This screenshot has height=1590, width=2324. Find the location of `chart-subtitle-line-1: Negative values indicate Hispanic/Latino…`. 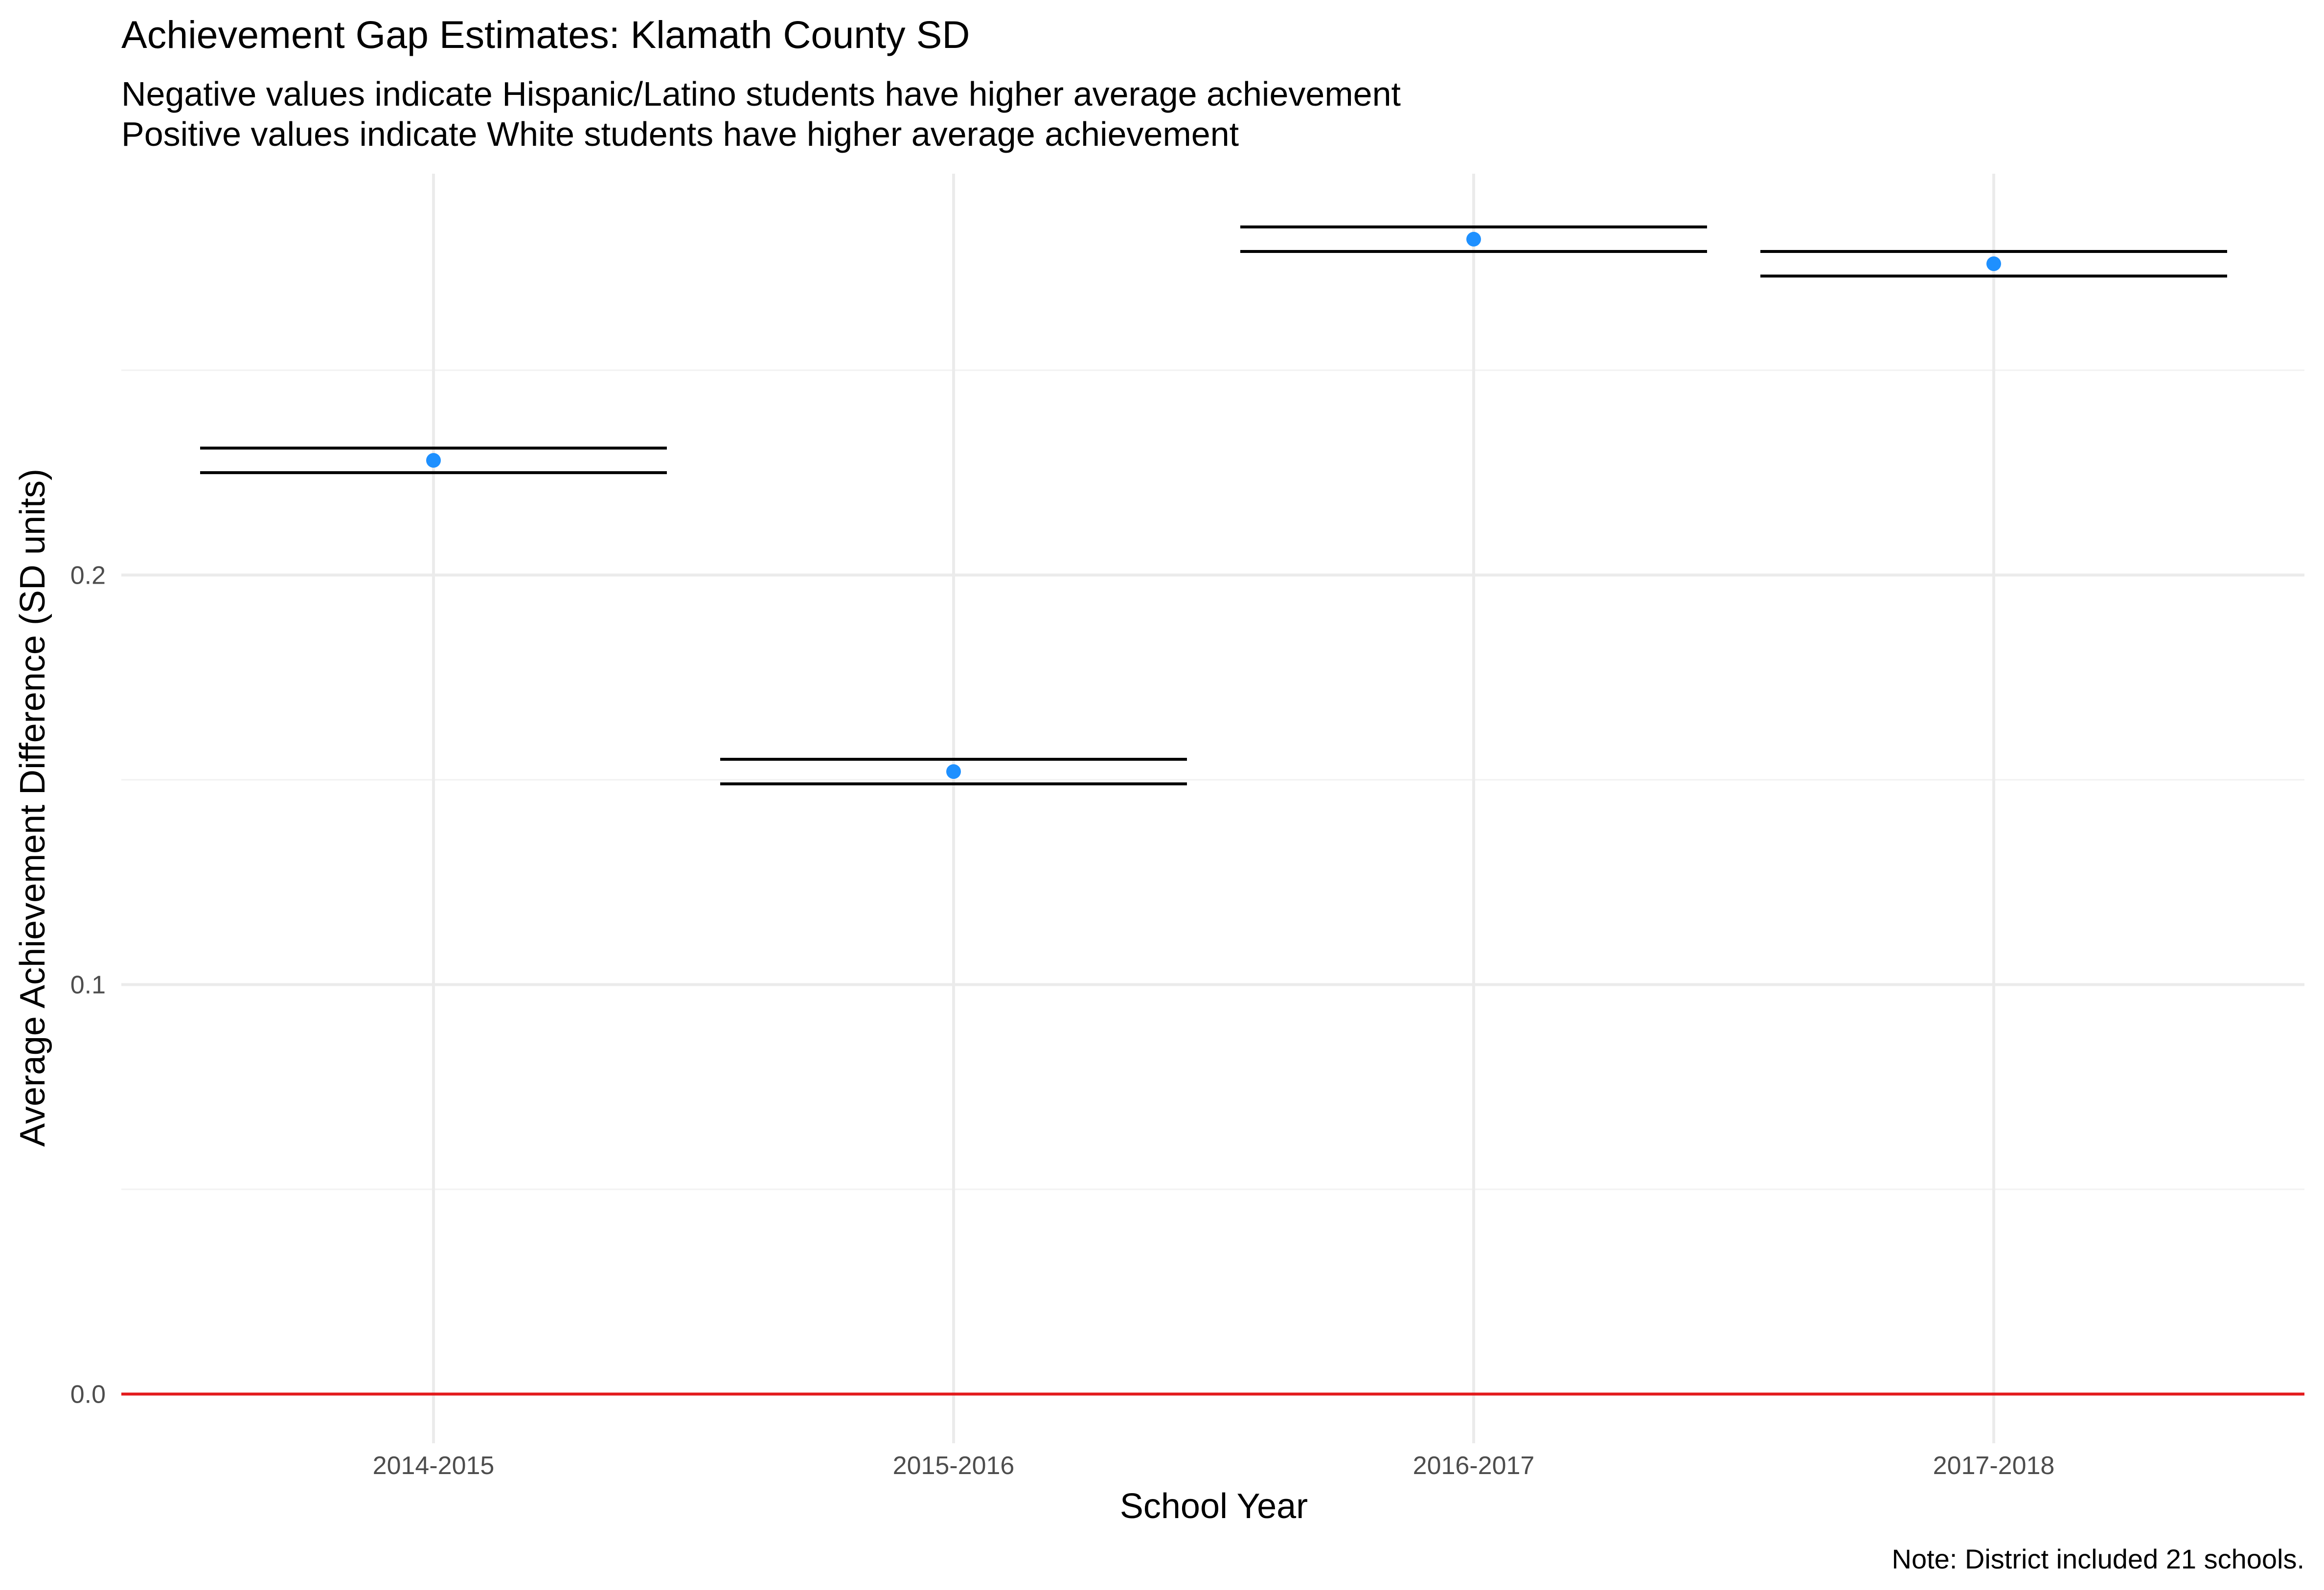

chart-subtitle-line-1: Negative values indicate Hispanic/Latino… is located at coordinates (761, 94).